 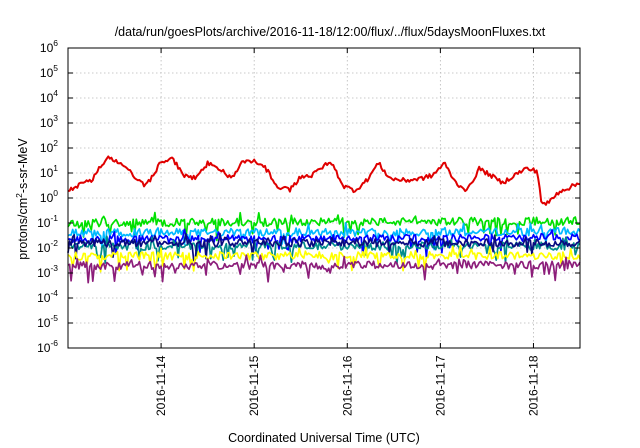 What do you see at coordinates (47, 271) in the screenshot?
I see `y-tick-label: 10⁻³` at bounding box center [47, 271].